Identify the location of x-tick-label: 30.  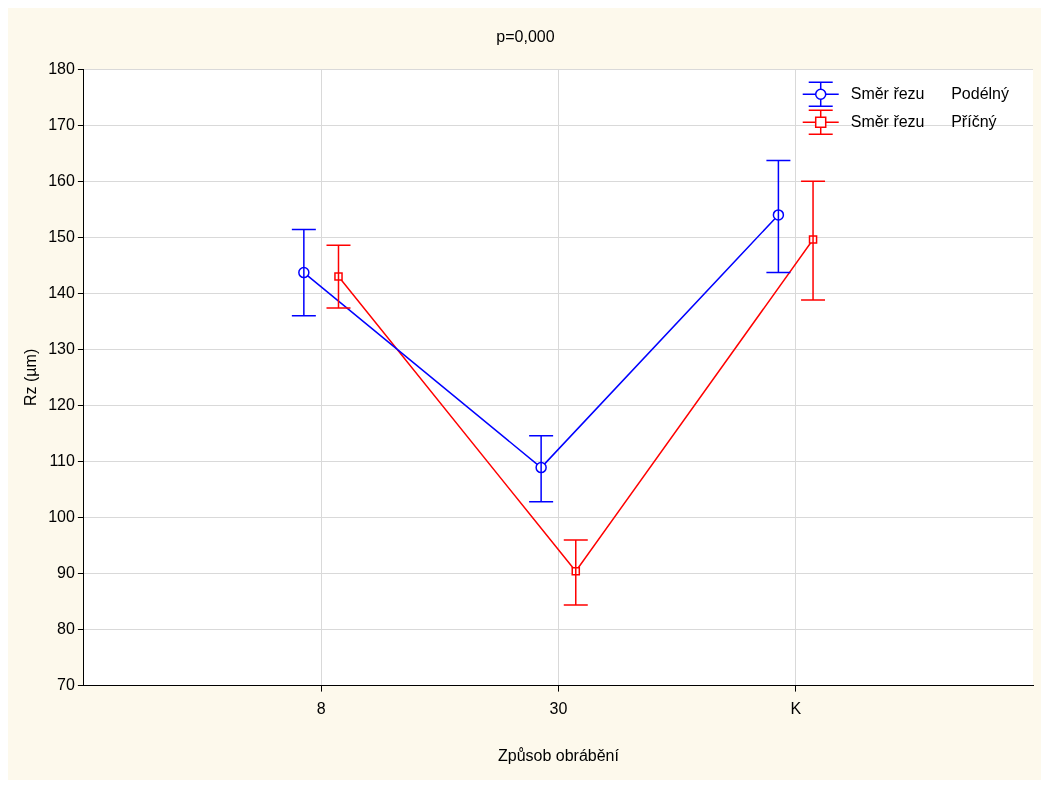
(558, 708).